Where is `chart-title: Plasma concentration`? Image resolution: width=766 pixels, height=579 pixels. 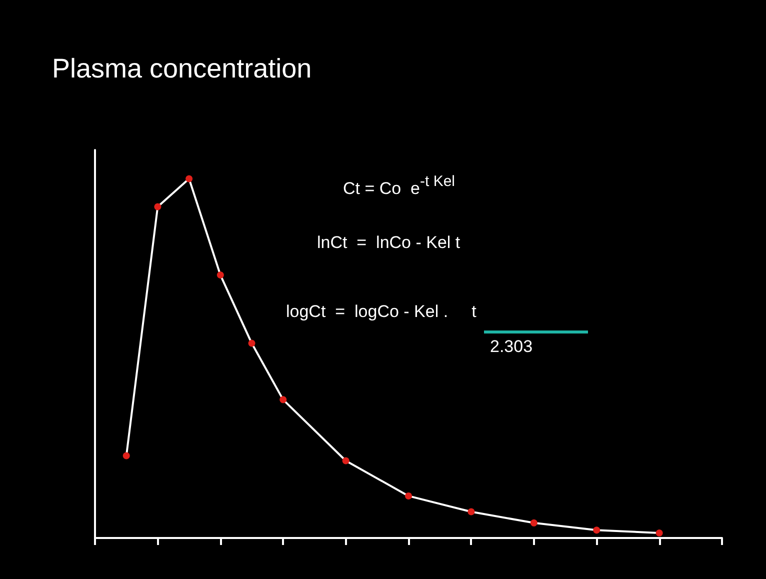 chart-title: Plasma concentration is located at coordinates (182, 69).